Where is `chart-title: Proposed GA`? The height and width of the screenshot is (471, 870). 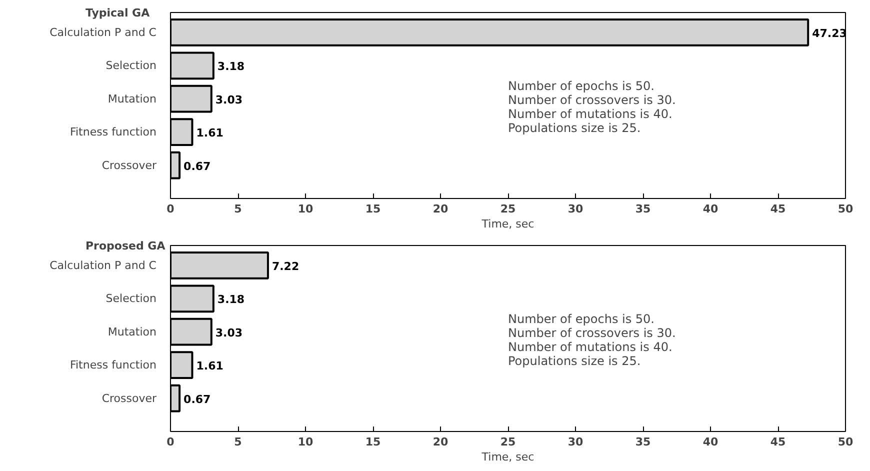 chart-title: Proposed GA is located at coordinates (126, 246).